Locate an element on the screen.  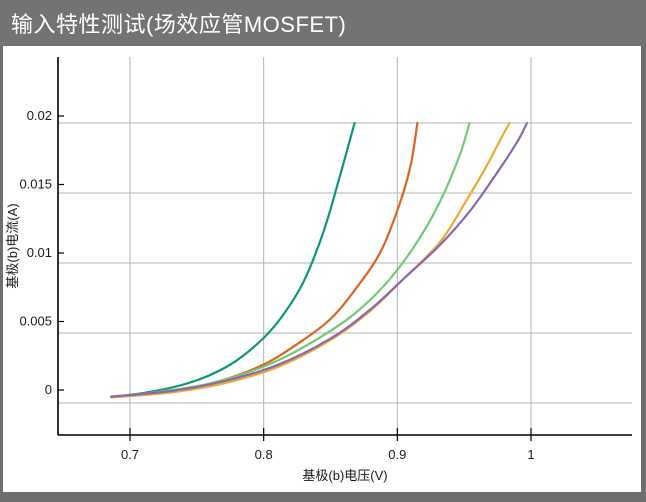
y-tick-label: 0.005 is located at coordinates (35, 321).